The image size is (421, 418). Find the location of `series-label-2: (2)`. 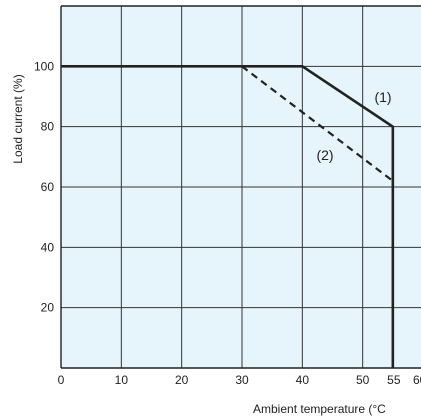

series-label-2: (2) is located at coordinates (324, 155).